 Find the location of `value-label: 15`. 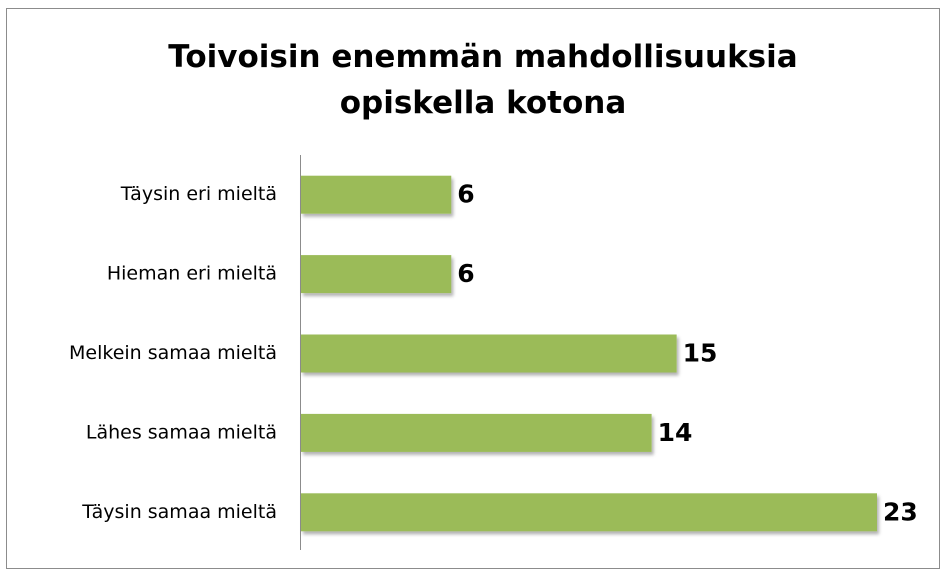

value-label: 15 is located at coordinates (700, 353).